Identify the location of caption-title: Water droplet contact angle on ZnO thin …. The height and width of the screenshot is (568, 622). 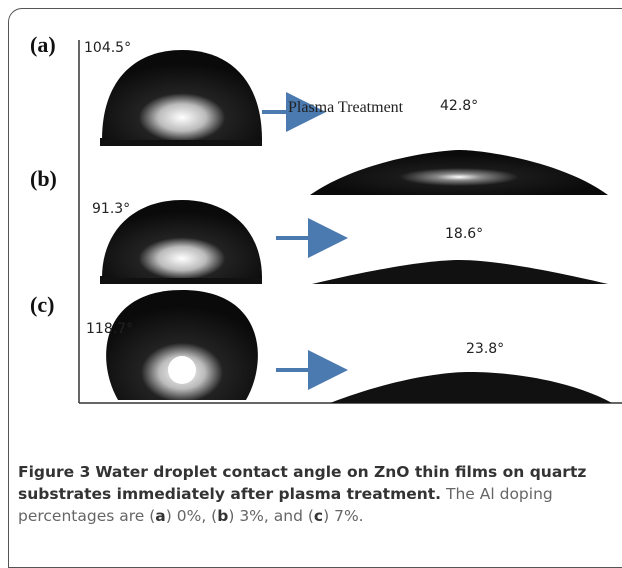
(302, 483).